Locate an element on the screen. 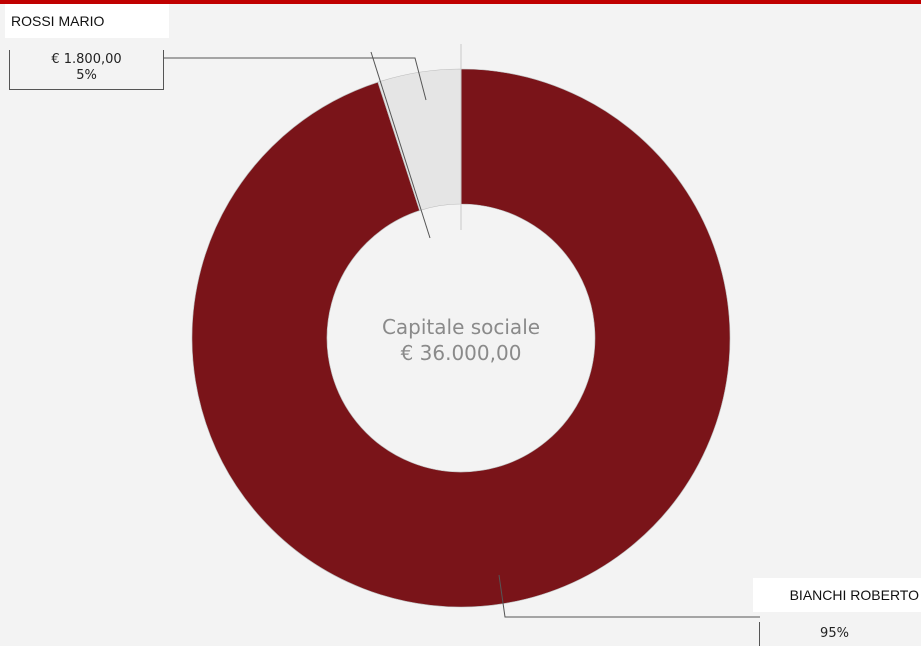 This screenshot has width=921, height=646. slice-percent-bianchi-roberto: 95% is located at coordinates (834, 633).